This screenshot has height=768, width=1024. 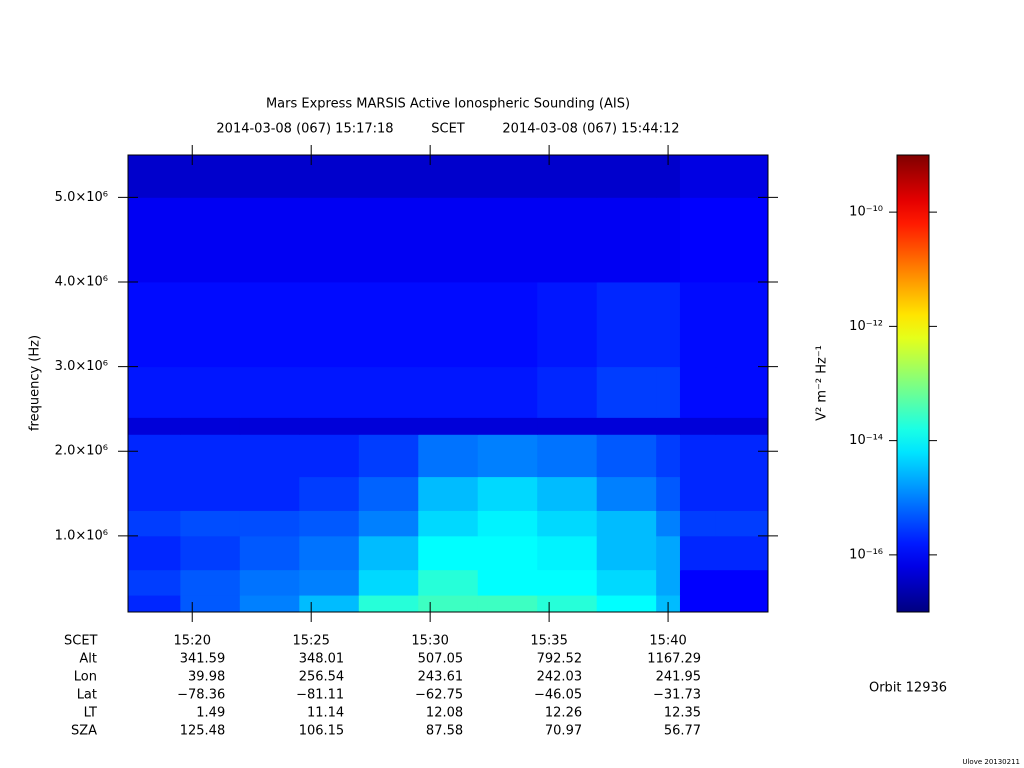 What do you see at coordinates (866, 326) in the screenshot?
I see `colorbar-tick-label: 10⁻¹²` at bounding box center [866, 326].